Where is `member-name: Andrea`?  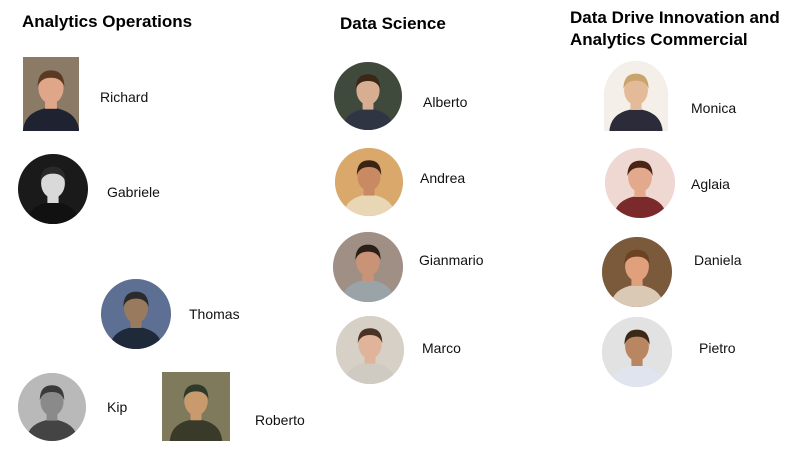
member-name: Andrea is located at coordinates (443, 178).